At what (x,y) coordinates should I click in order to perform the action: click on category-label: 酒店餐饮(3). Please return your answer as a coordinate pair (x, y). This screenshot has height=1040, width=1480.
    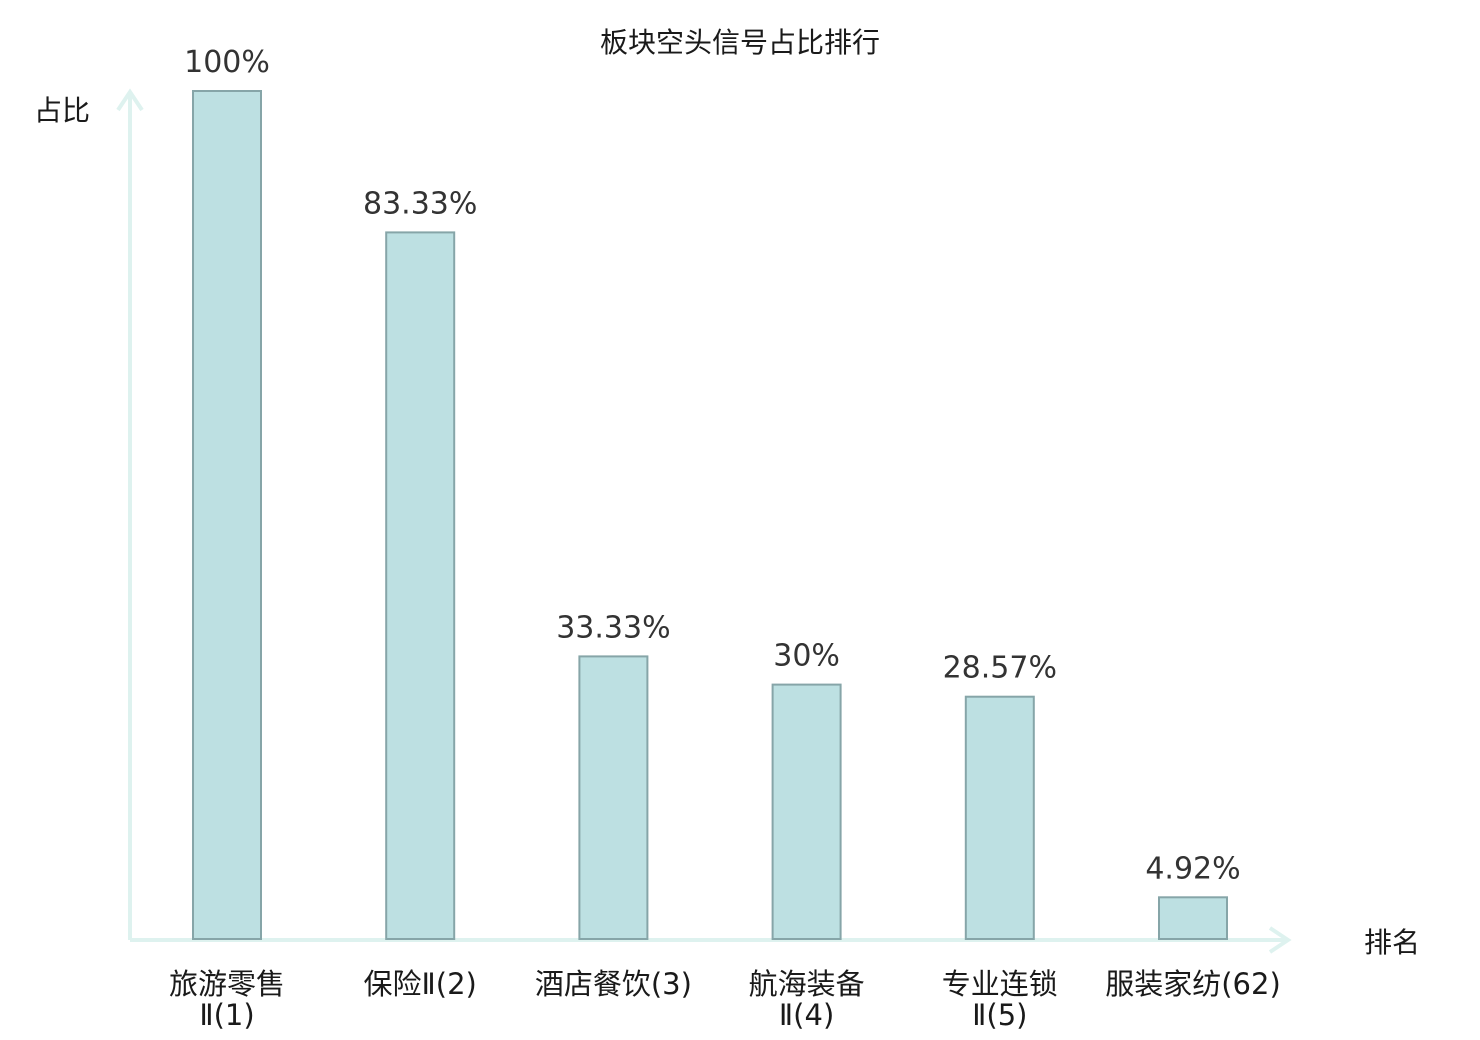
    Looking at the image, I should click on (613, 984).